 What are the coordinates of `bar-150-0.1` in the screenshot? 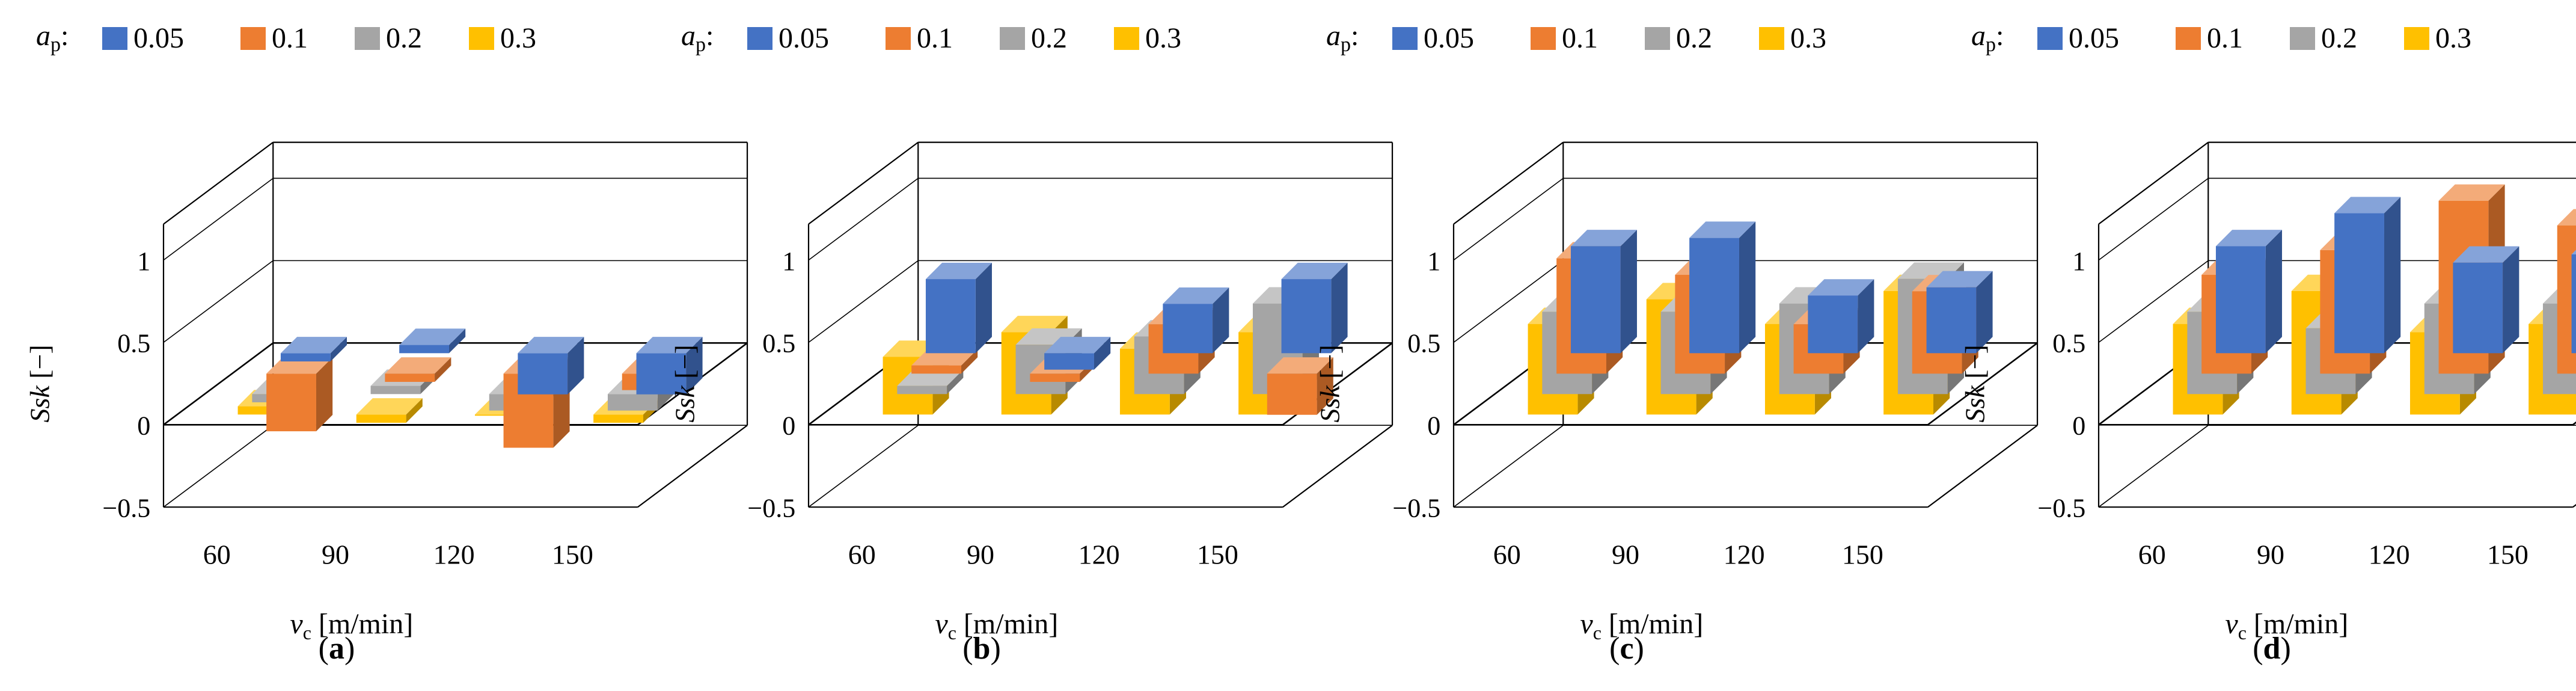 It's located at (1300, 386).